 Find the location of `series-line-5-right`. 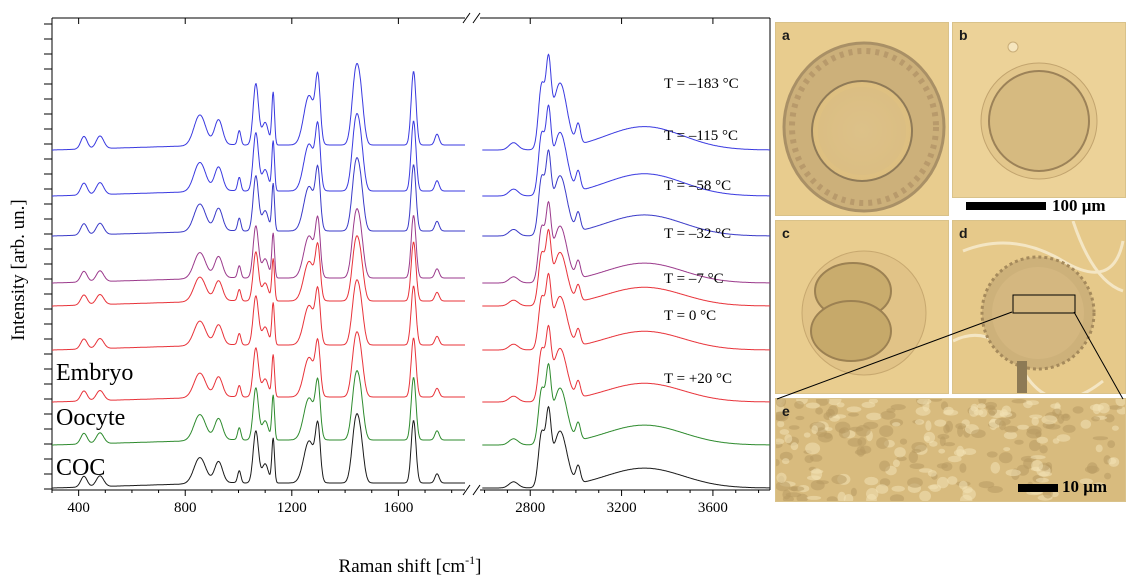

series-line-5-right is located at coordinates (626, 242).